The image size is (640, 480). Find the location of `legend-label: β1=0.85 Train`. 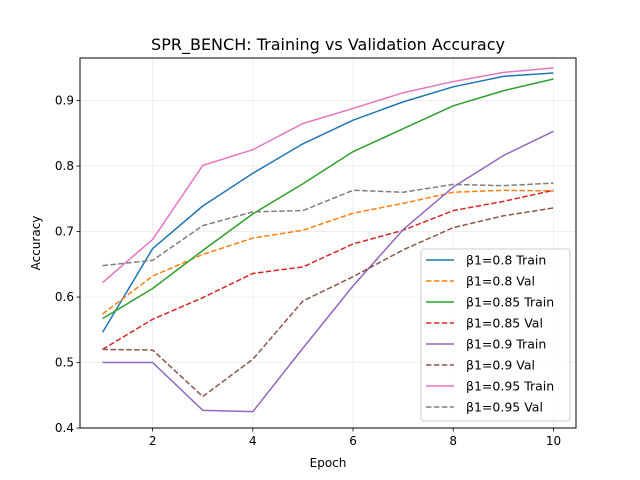

legend-label: β1=0.85 Train is located at coordinates (510, 302).